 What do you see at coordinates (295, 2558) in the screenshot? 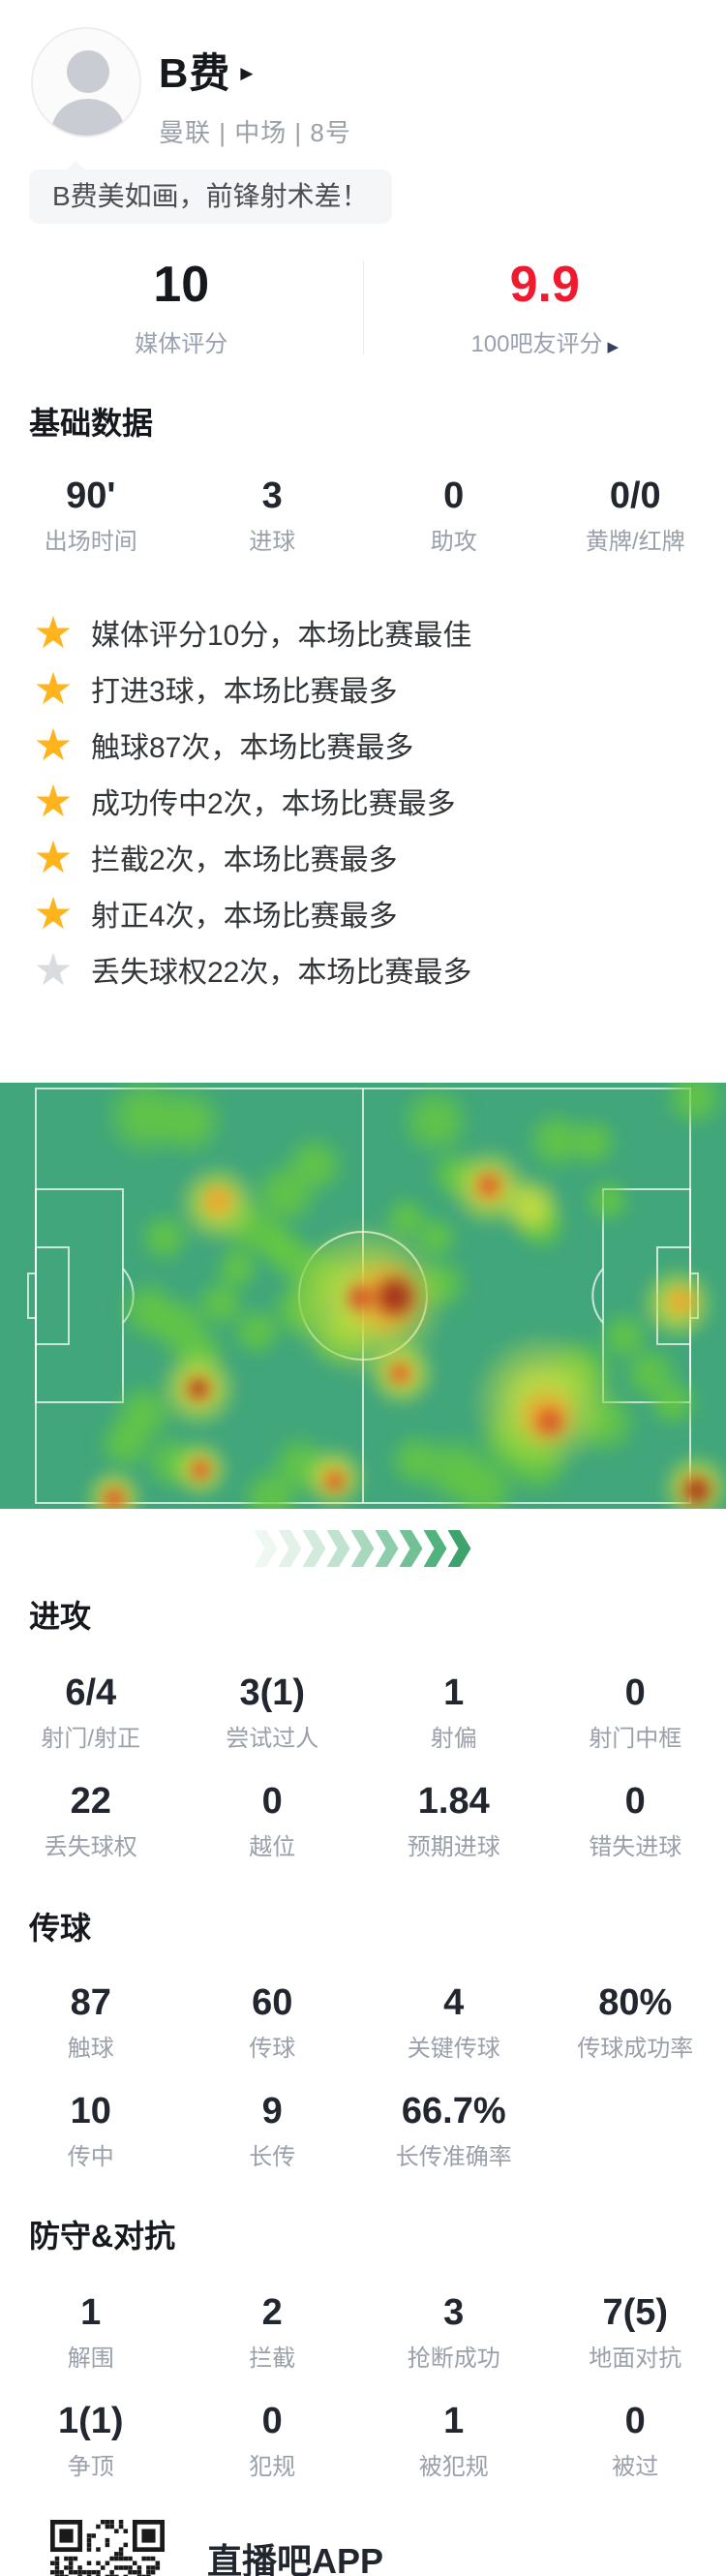
I see `app-name: 直播吧APP` at bounding box center [295, 2558].